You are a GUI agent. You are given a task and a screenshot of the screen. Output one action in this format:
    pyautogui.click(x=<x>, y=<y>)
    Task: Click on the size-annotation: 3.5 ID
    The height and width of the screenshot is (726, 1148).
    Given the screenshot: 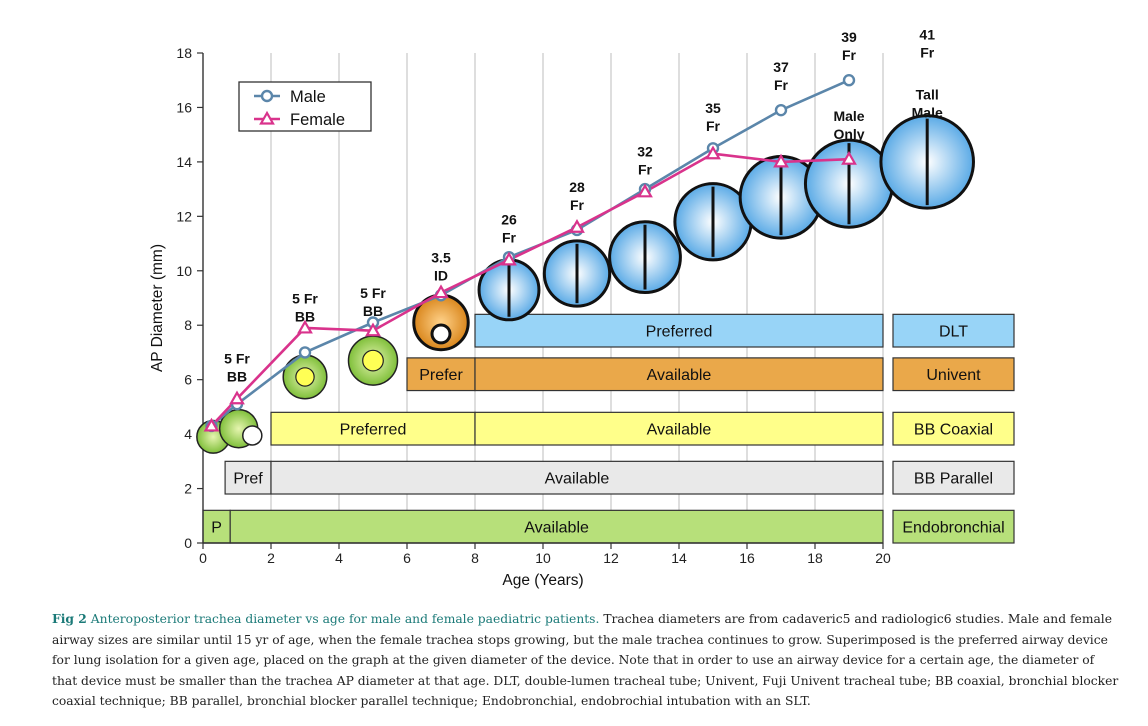 What is the action you would take?
    pyautogui.click(x=441, y=267)
    